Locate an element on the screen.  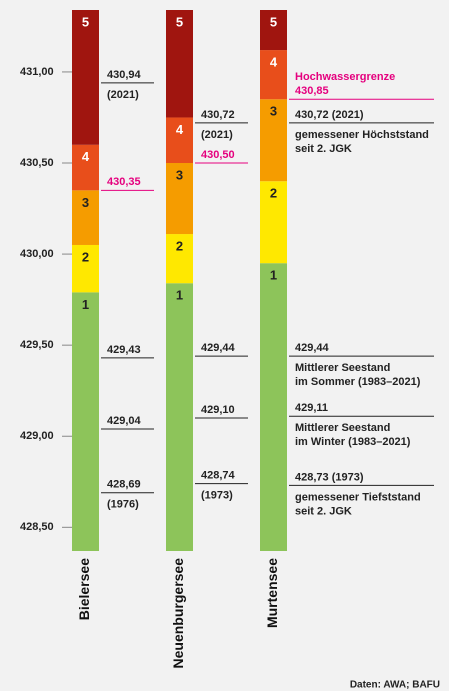
marker-label: 428,74 is located at coordinates (218, 476).